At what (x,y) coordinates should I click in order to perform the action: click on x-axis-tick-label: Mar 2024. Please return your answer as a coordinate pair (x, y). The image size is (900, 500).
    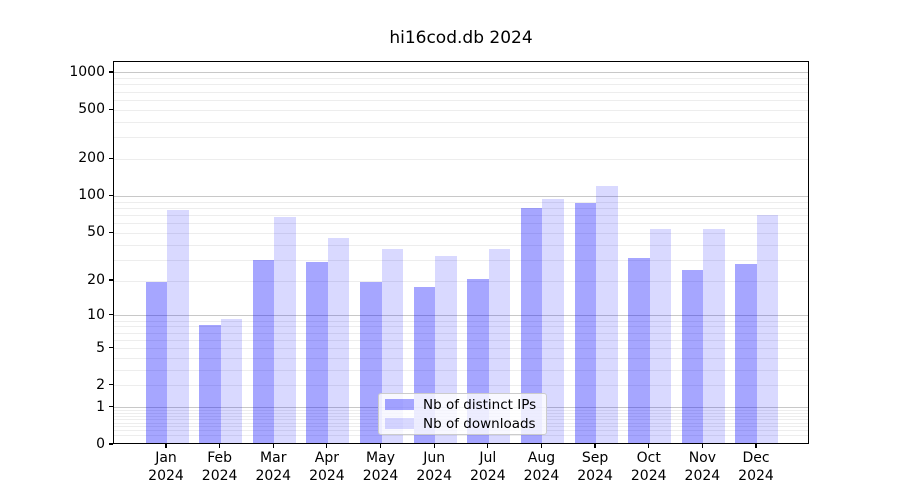
    Looking at the image, I should click on (273, 467).